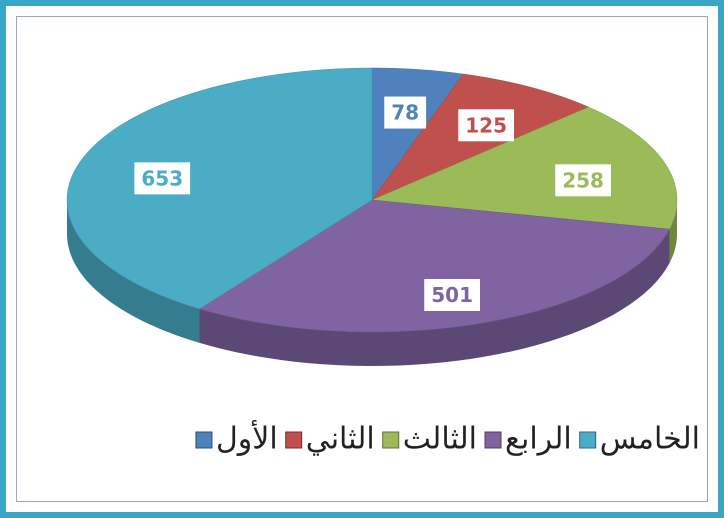  What do you see at coordinates (440, 439) in the screenshot?
I see `legend-label: الثالث` at bounding box center [440, 439].